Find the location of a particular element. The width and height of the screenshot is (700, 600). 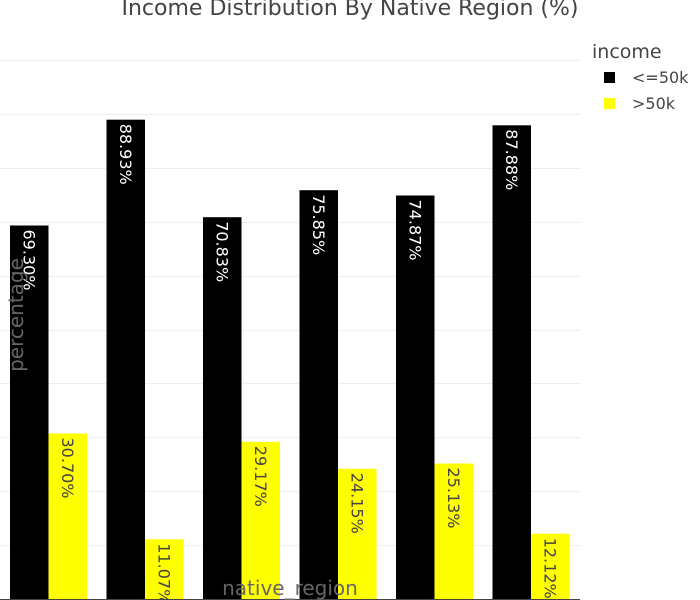

bar-value-label: 30.70% is located at coordinates (67, 468).